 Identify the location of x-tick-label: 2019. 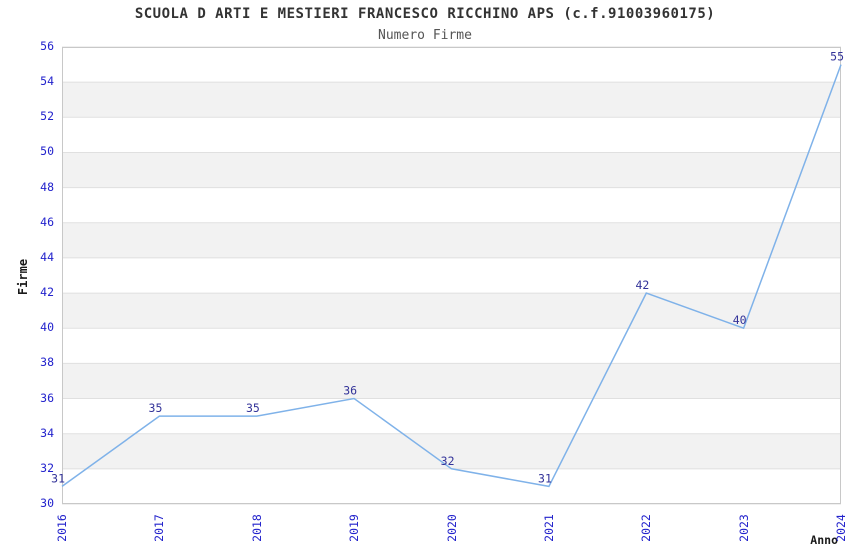
(354, 528).